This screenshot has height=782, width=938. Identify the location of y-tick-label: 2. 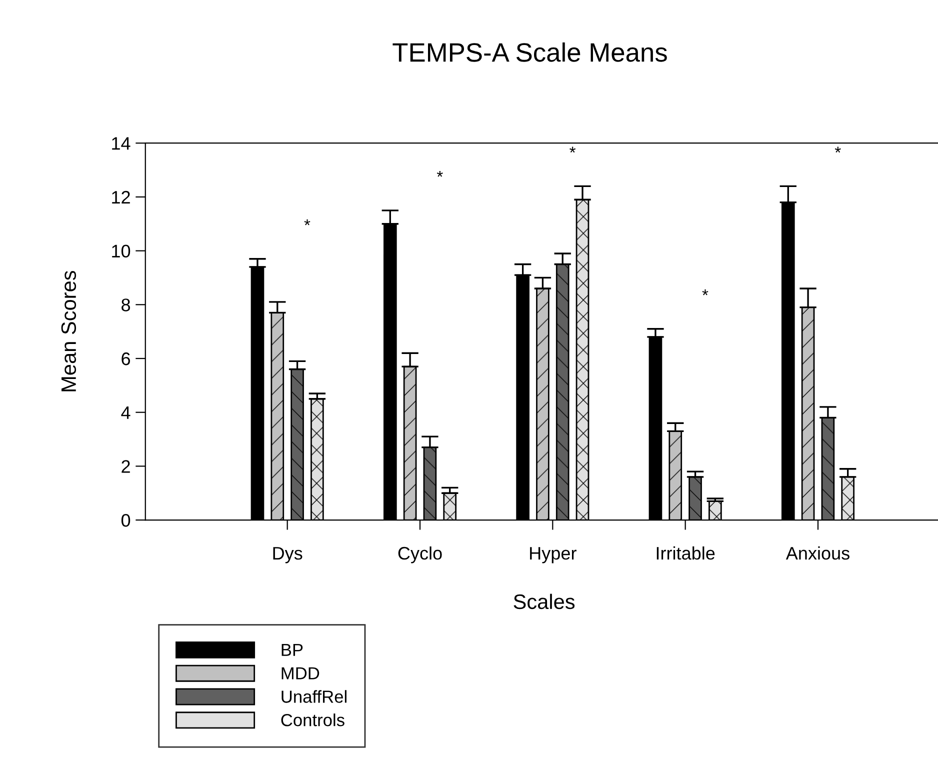
(126, 466).